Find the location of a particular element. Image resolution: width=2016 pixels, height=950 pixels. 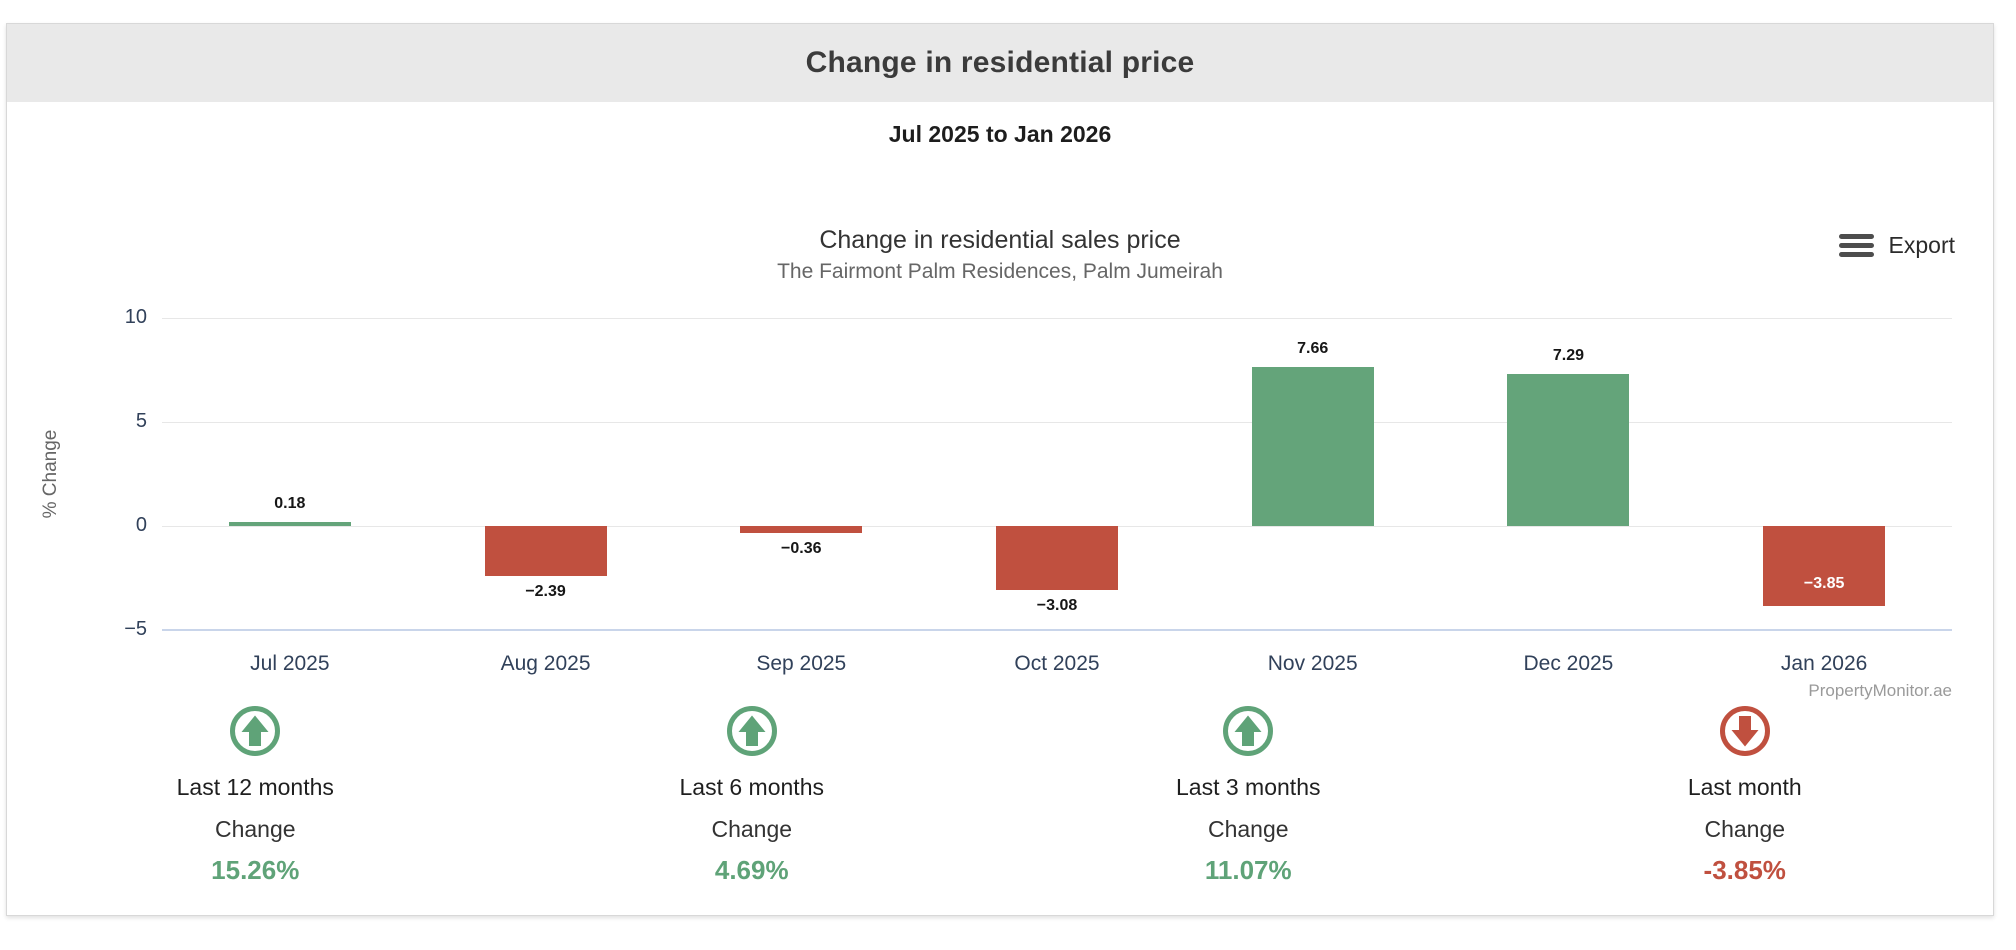

chart-title: Change in residential sales price is located at coordinates (1000, 240).